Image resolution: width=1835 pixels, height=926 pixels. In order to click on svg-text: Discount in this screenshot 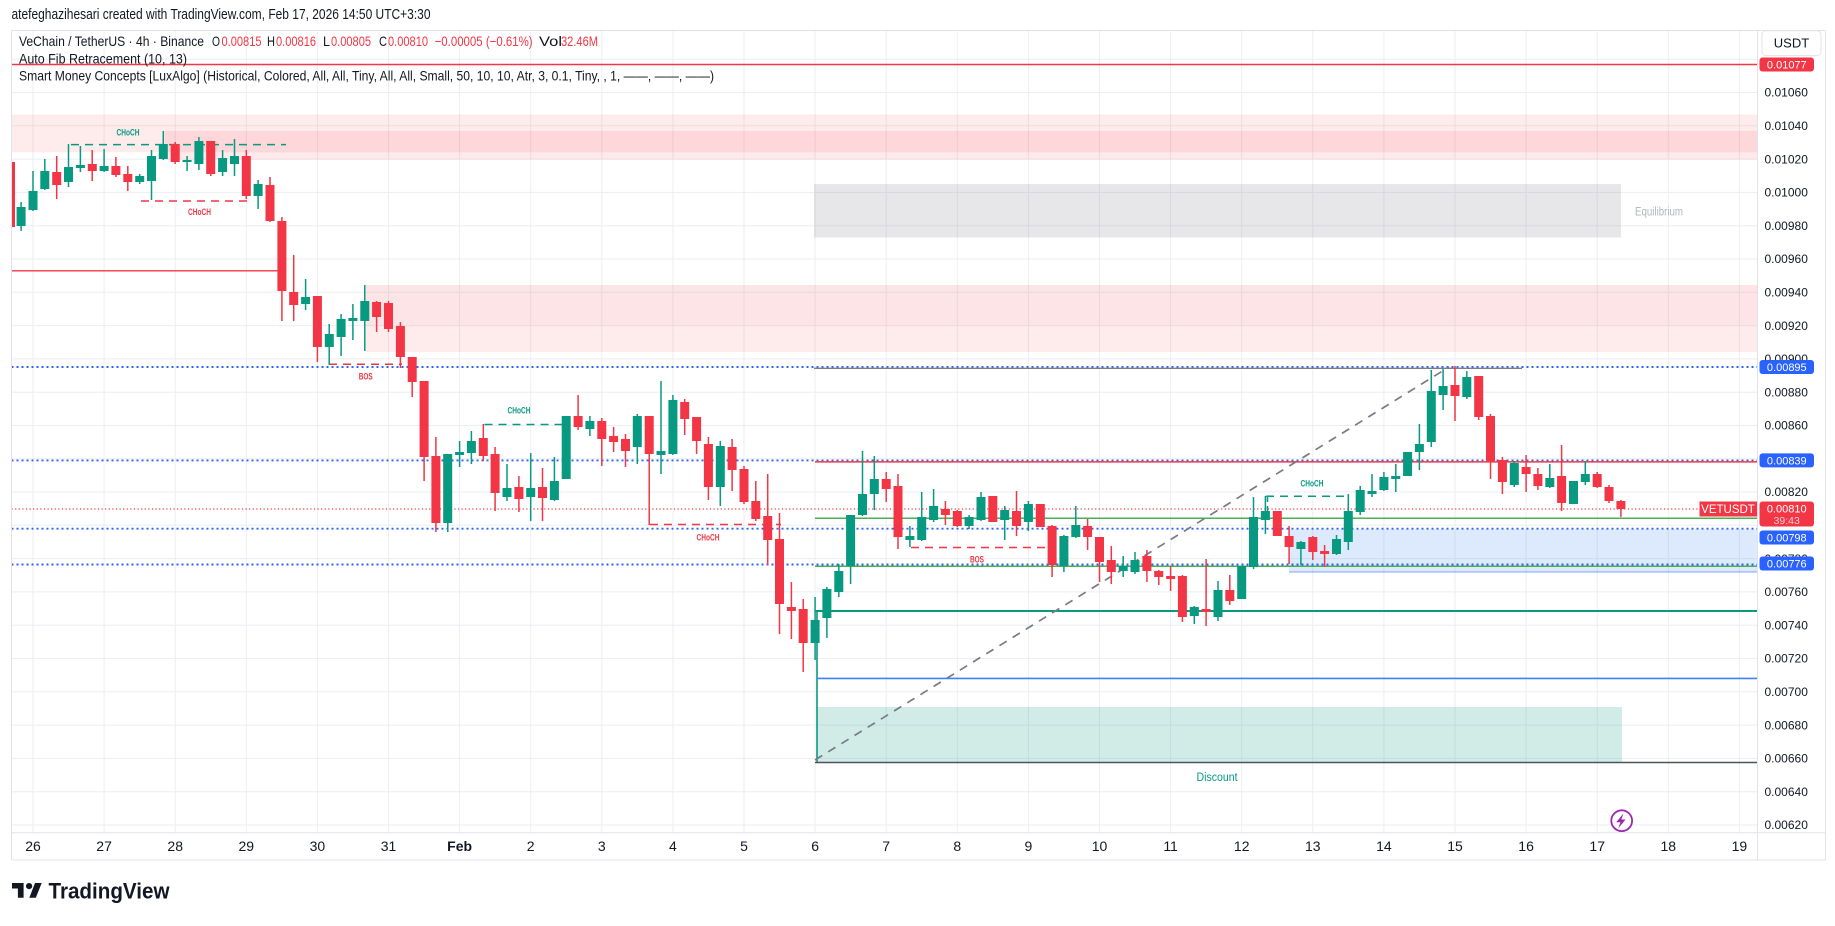, I will do `click(1218, 778)`.